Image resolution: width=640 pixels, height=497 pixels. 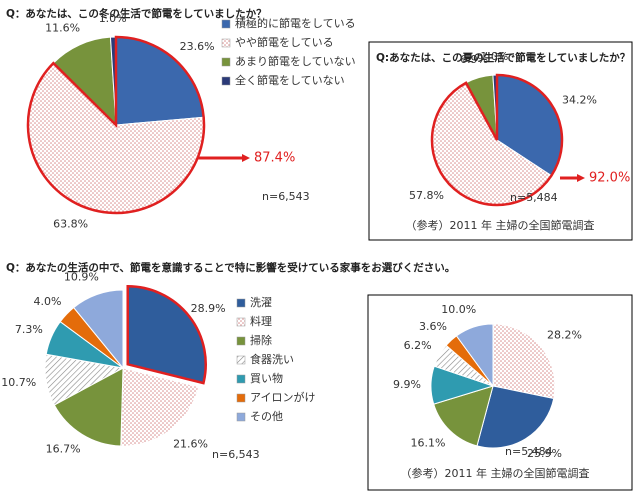 What do you see at coordinates (48, 301) in the screenshot?
I see `data-label: 4.0%` at bounding box center [48, 301].